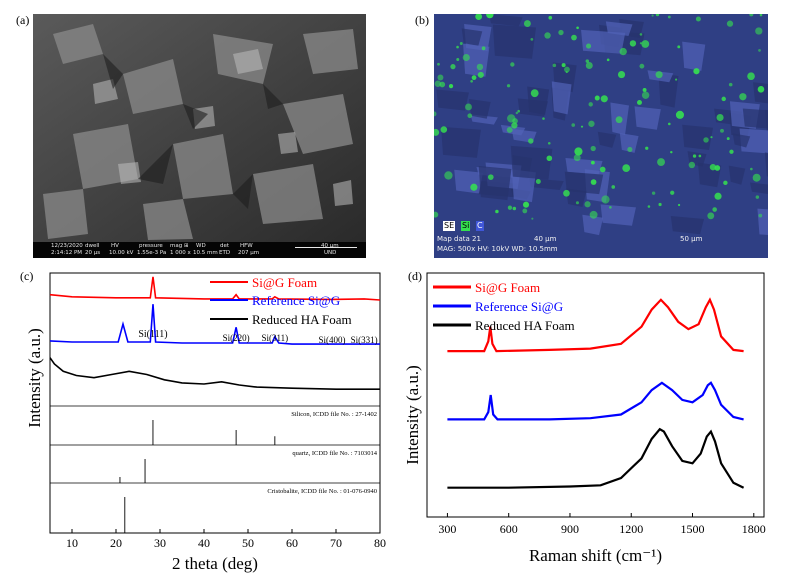 The height and width of the screenshot is (579, 785). I want to click on raman-x-tick-label: 1500, so click(693, 529).